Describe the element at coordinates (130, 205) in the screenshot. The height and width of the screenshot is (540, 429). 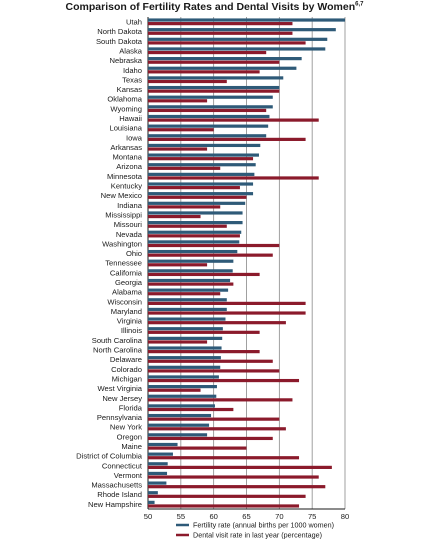
I see `category-label: Indiana` at that location.